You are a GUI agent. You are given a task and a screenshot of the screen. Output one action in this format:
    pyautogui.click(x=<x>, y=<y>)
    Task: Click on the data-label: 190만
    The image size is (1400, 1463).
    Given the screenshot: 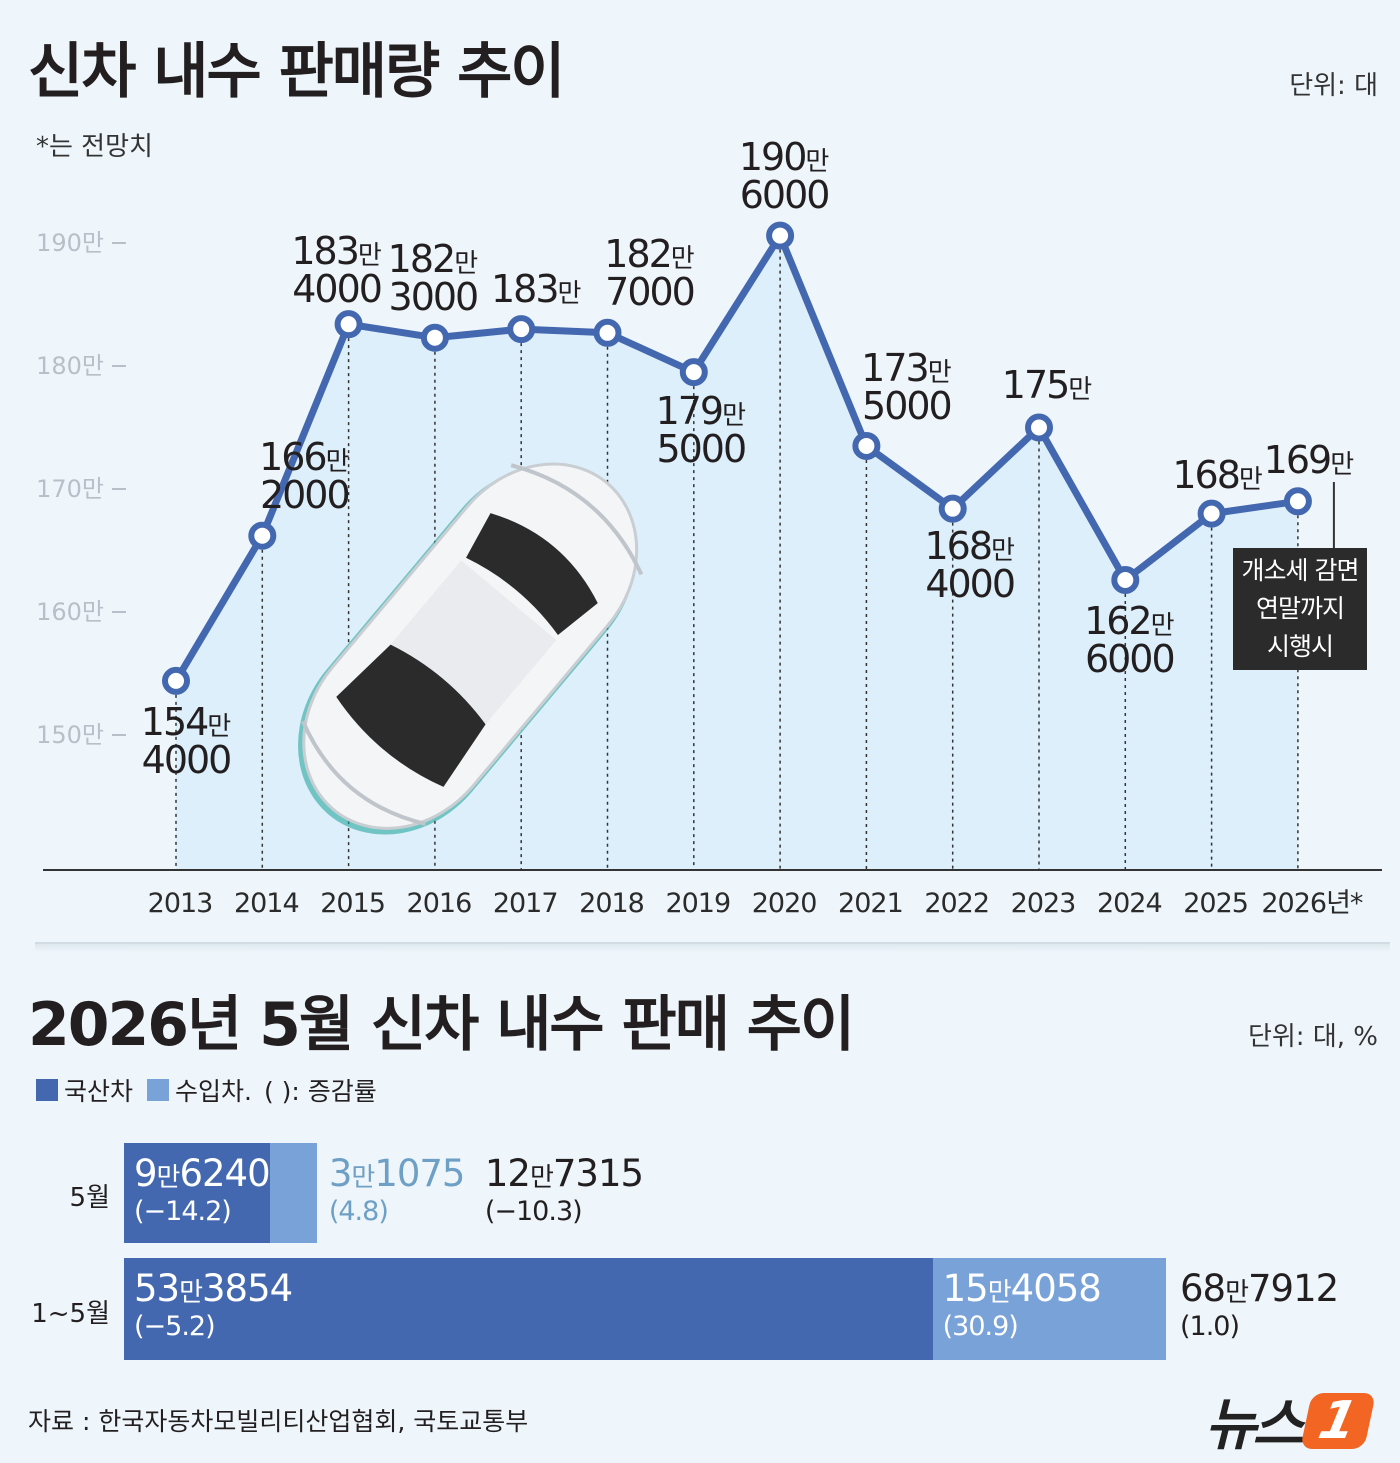 What is the action you would take?
    pyautogui.click(x=784, y=157)
    